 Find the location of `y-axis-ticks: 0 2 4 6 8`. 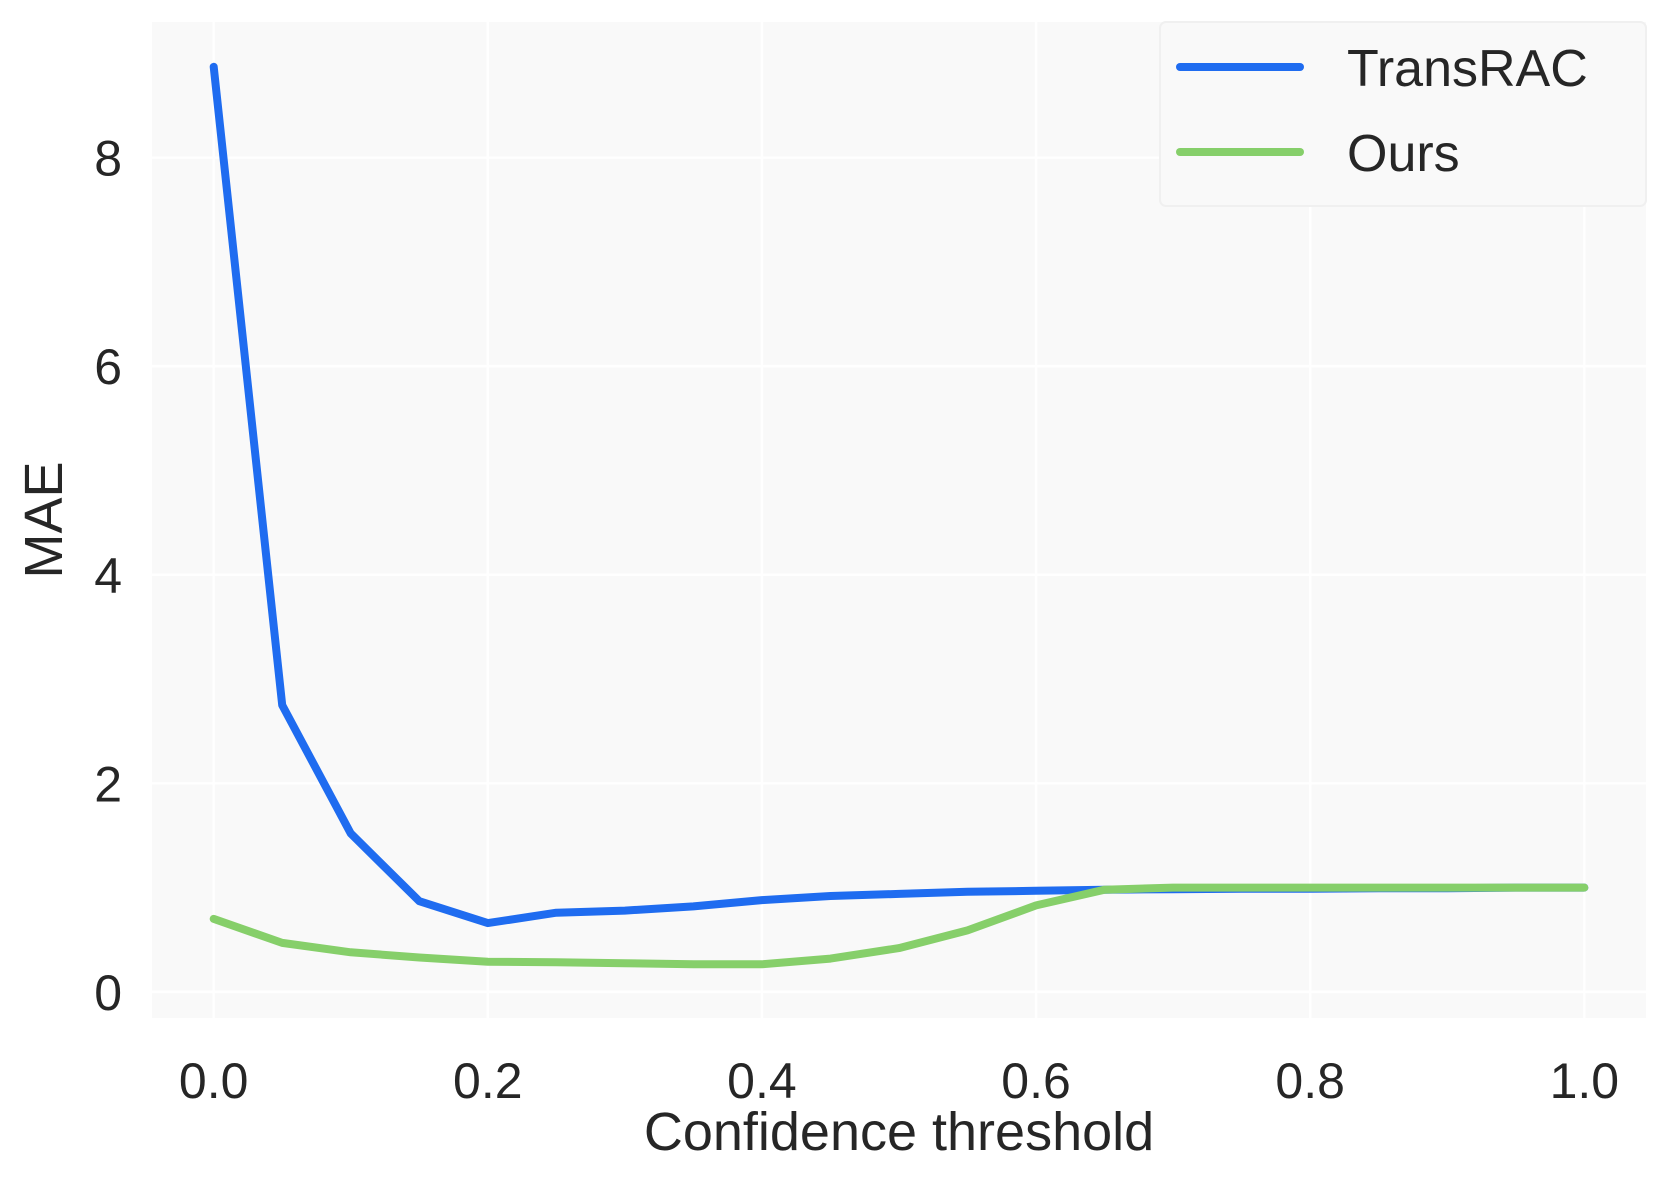

y-axis-ticks: 0 2 4 6 8 is located at coordinates (108, 576).